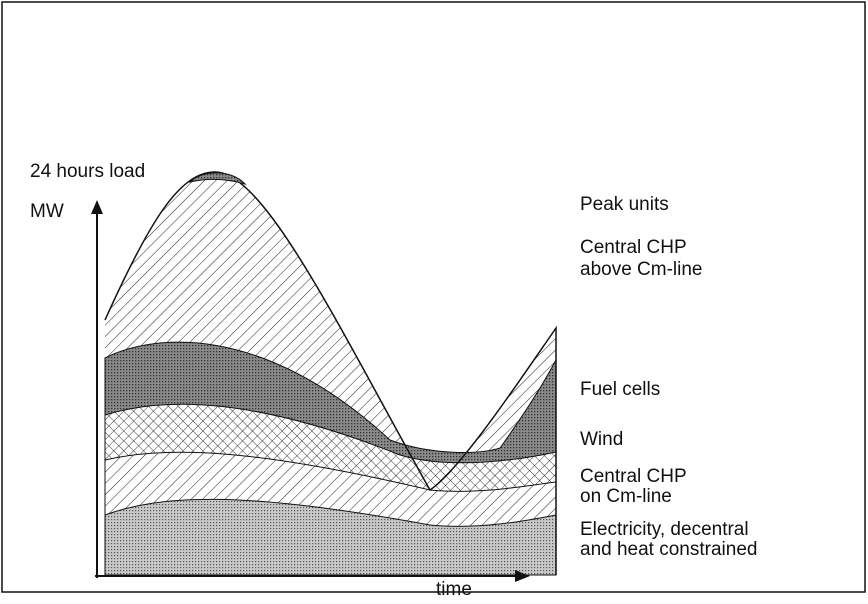 This screenshot has height=604, width=868. I want to click on x-axis-arrow, so click(522, 576).